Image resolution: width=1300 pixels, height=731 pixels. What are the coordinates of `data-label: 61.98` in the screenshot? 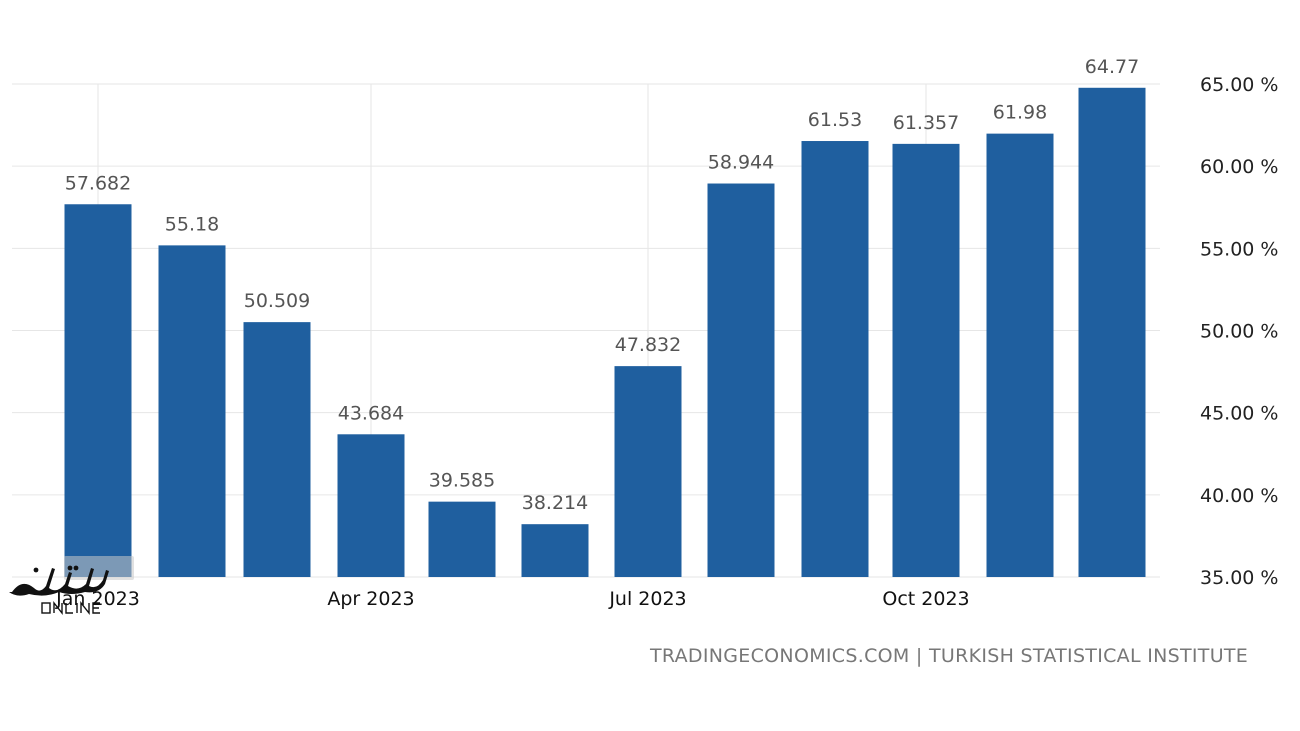 It's located at (1020, 113).